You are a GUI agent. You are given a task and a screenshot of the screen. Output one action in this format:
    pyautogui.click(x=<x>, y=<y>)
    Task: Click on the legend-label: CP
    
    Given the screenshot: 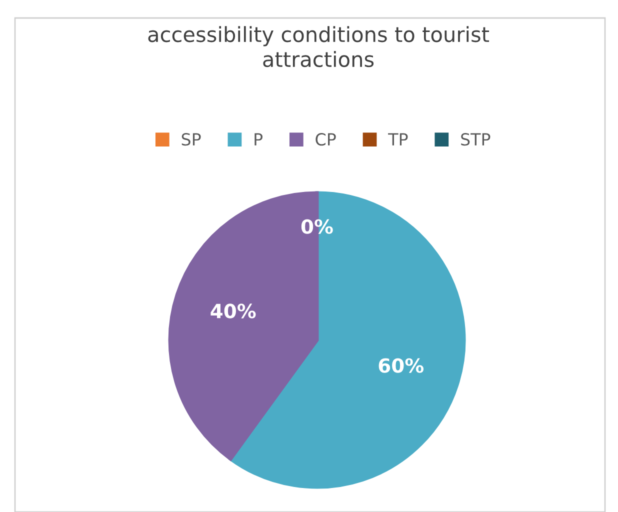 What is the action you would take?
    pyautogui.click(x=326, y=139)
    